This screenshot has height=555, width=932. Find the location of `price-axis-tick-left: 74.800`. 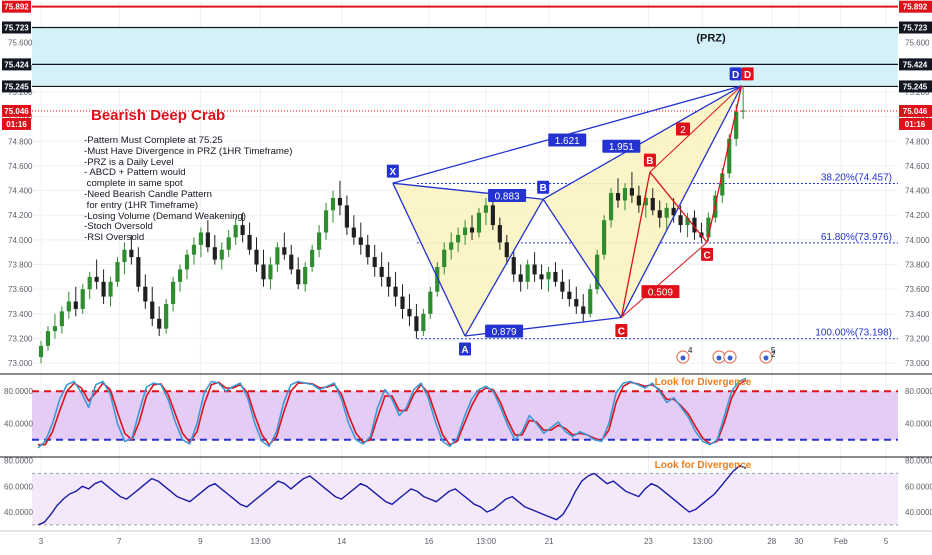

price-axis-tick-left: 74.800 is located at coordinates (20, 141).